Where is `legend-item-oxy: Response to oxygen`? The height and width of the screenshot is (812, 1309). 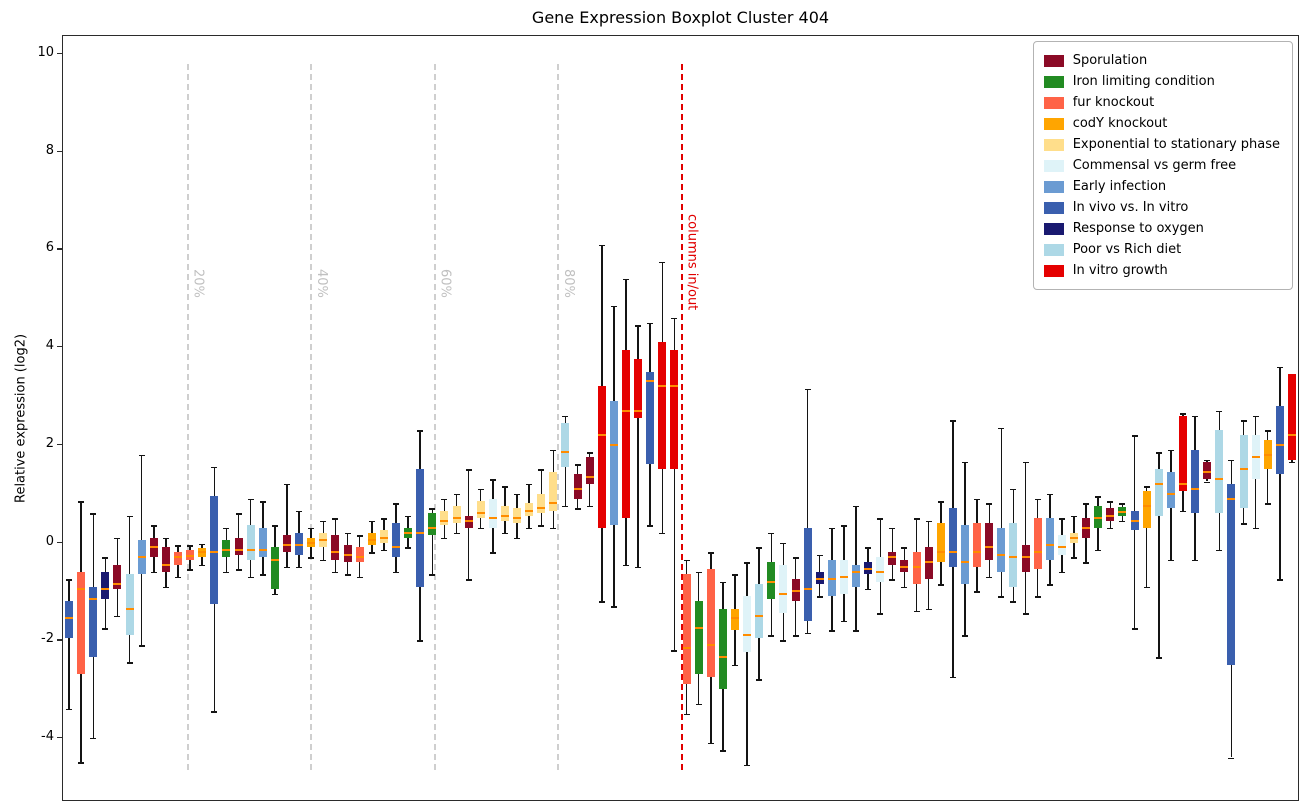 legend-item-oxy: Response to oxygen is located at coordinates (1161, 228).